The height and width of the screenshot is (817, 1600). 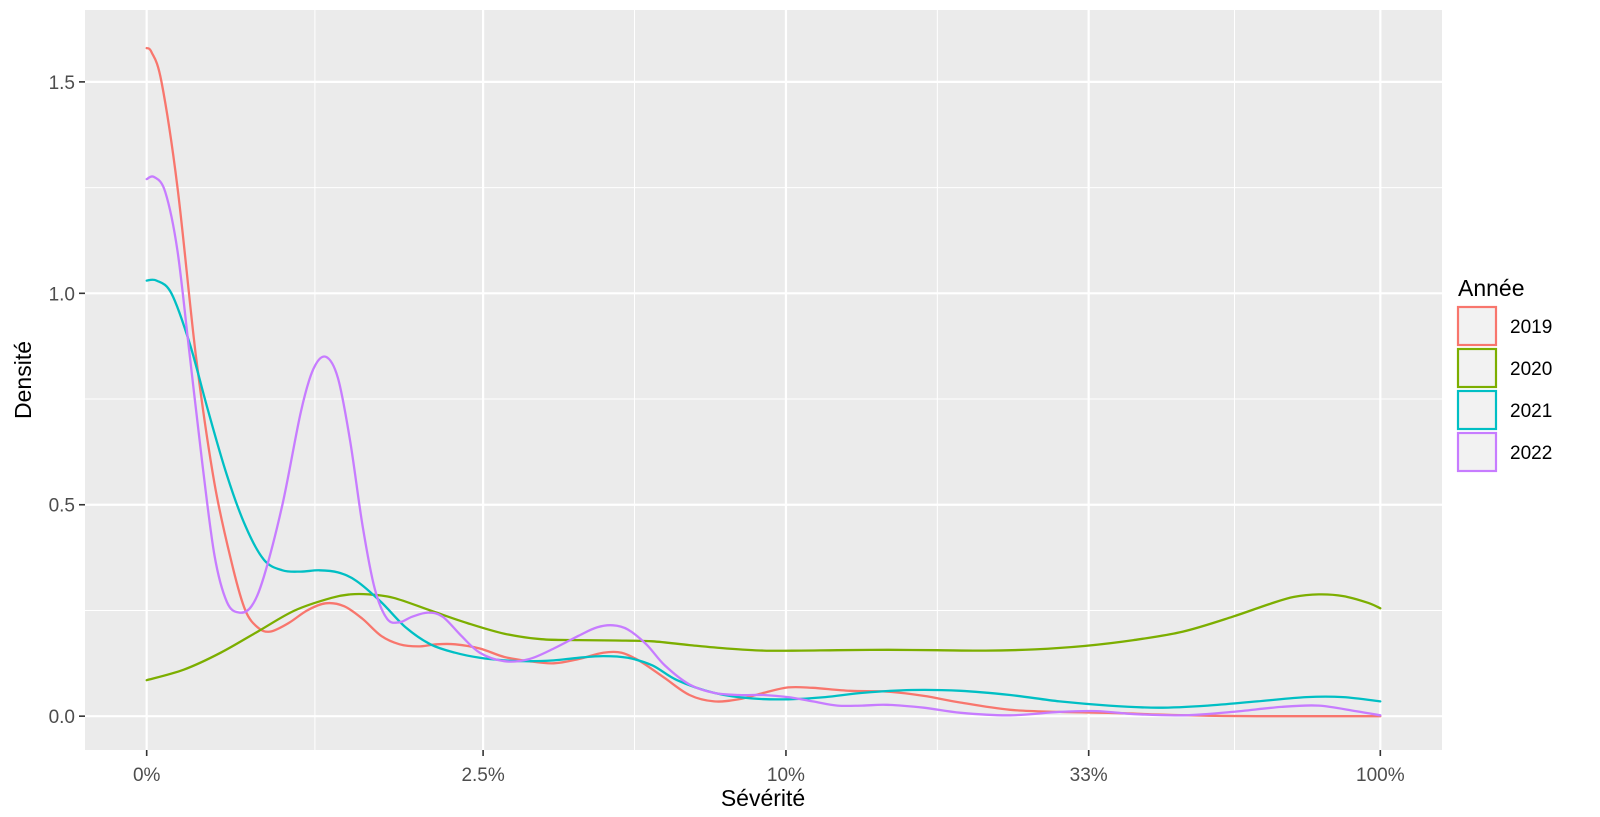 I want to click on y-axis: 0.0 0.5 1.0 1.5, so click(x=67, y=400).